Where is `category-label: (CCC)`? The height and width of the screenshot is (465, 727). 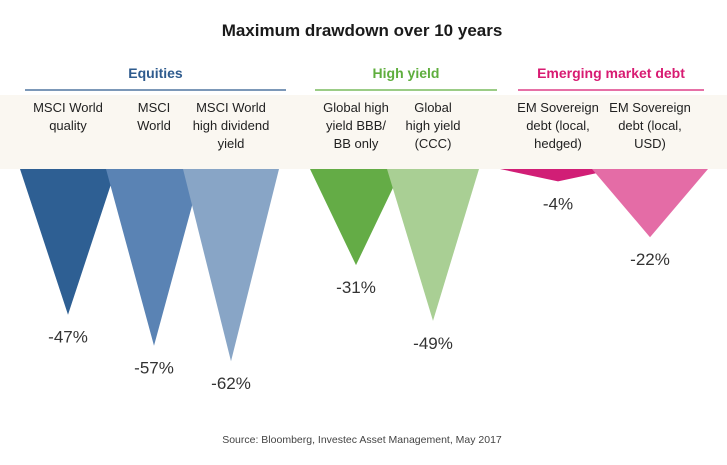
category-label: (CCC) is located at coordinates (433, 143).